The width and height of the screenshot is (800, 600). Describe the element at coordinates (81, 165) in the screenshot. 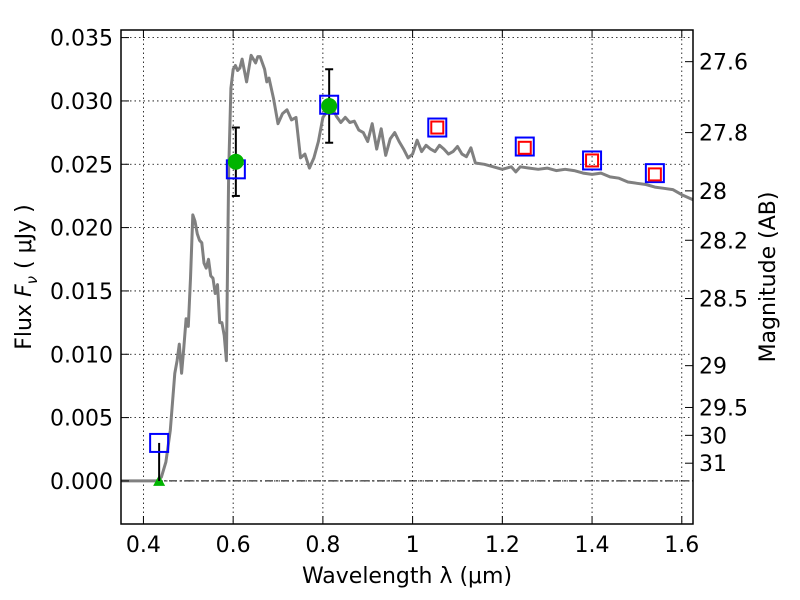

I see `y-tick-label: 0.025` at that location.